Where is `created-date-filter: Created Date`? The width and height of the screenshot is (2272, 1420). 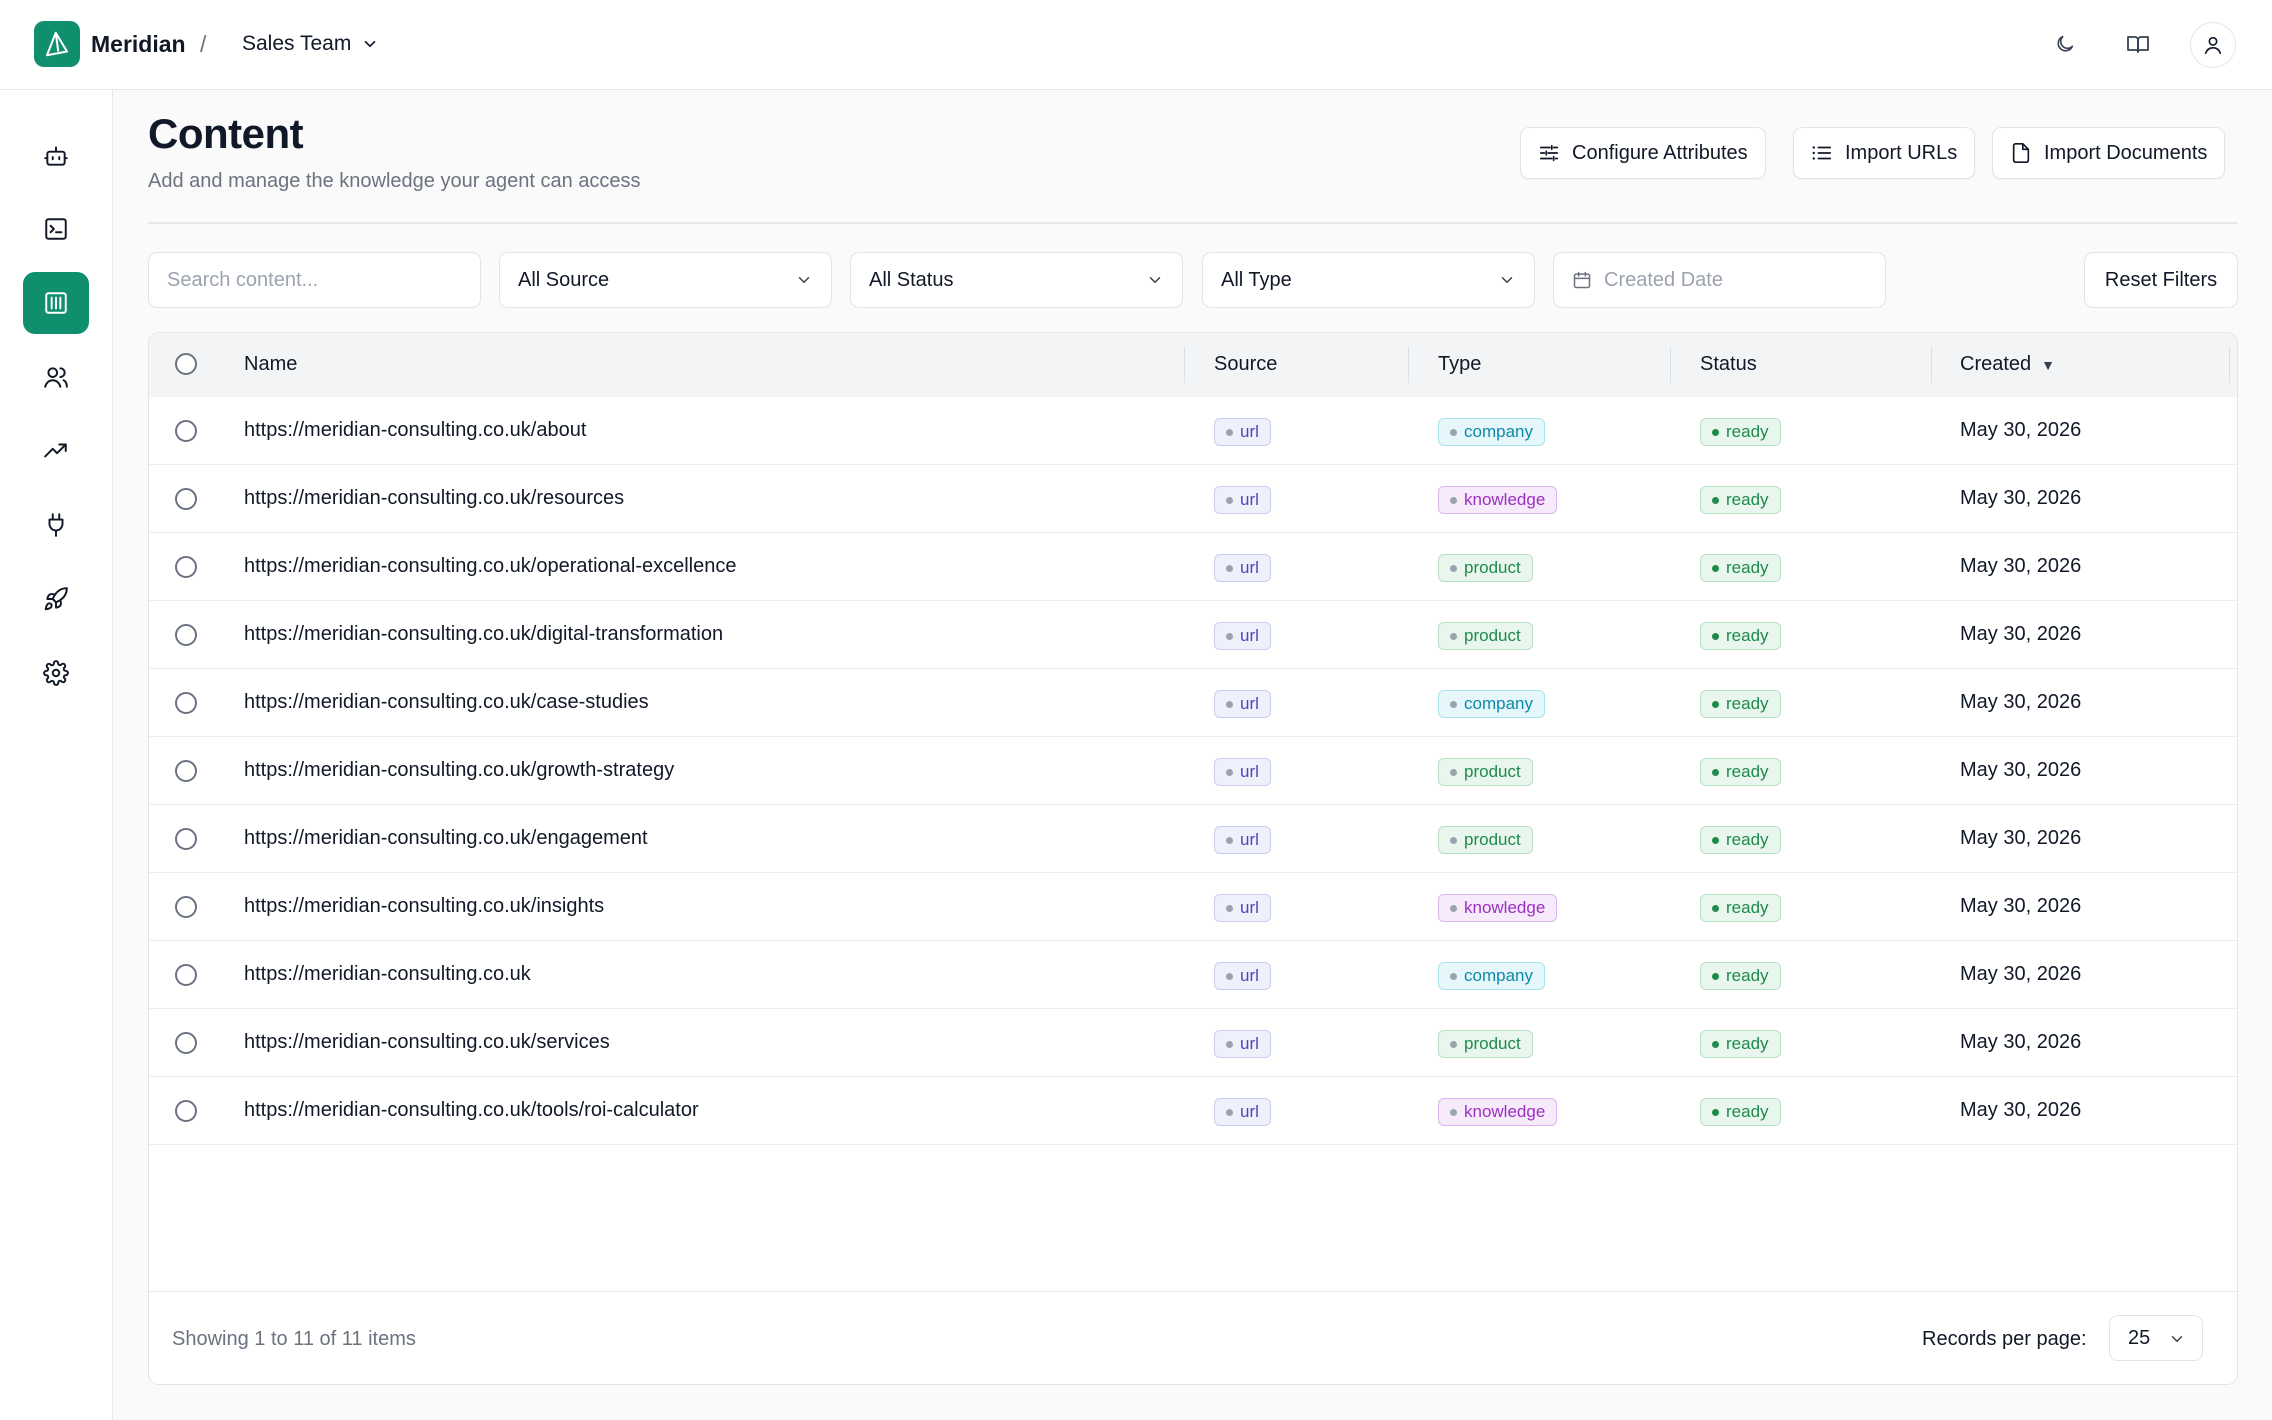 created-date-filter: Created Date is located at coordinates (1719, 280).